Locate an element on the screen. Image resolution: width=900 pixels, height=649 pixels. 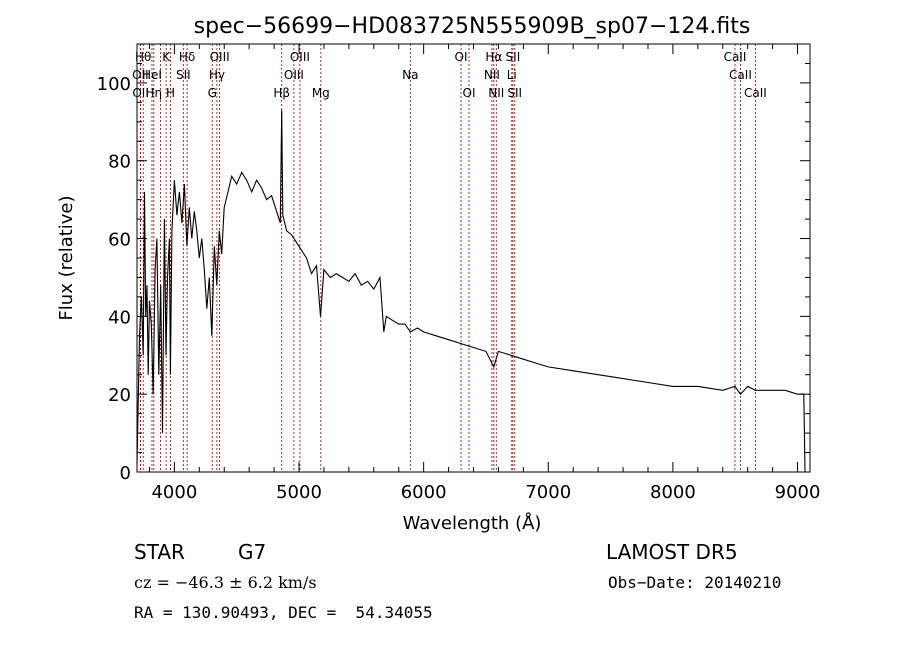
y-tick-label: 100 is located at coordinates (114, 84).